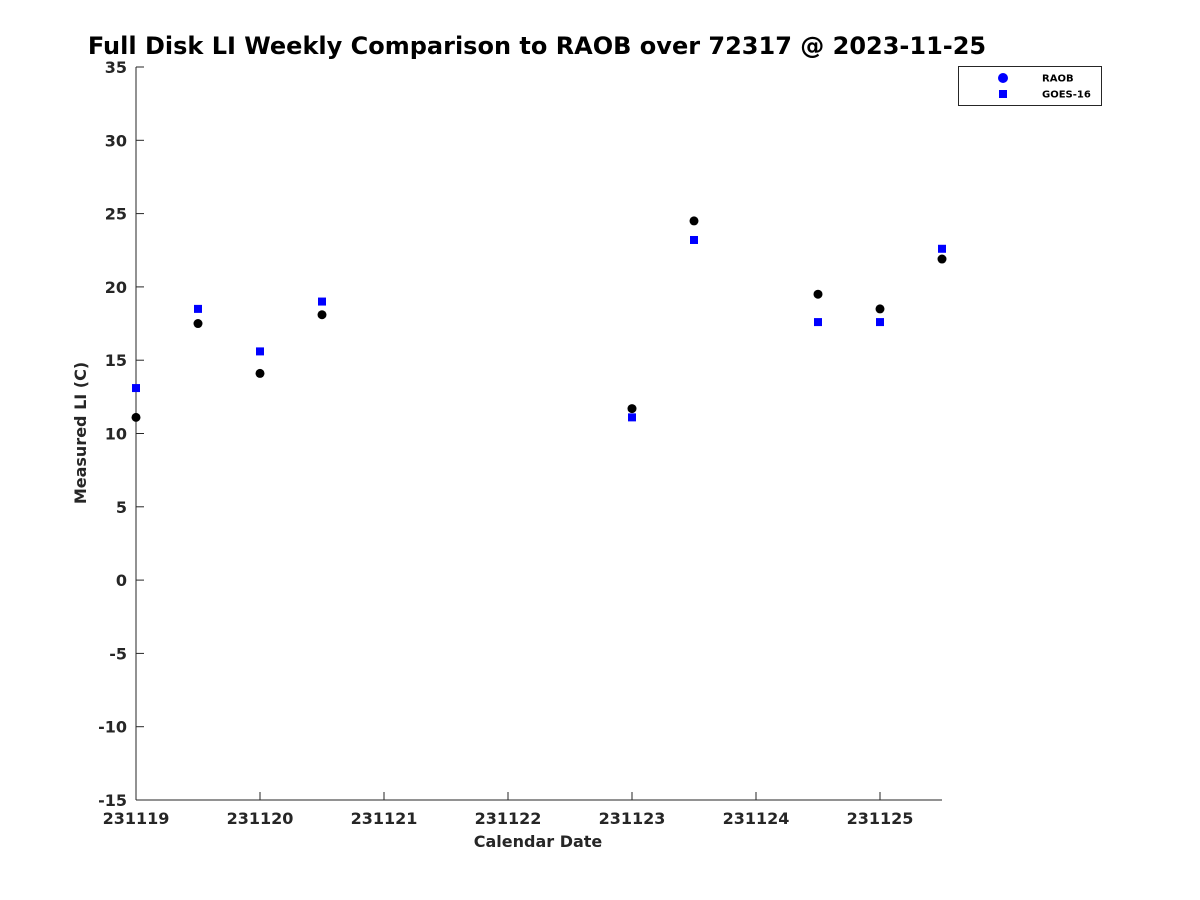 The image size is (1200, 900). Describe the element at coordinates (112, 727) in the screenshot. I see `y-tick-label: -10` at that location.